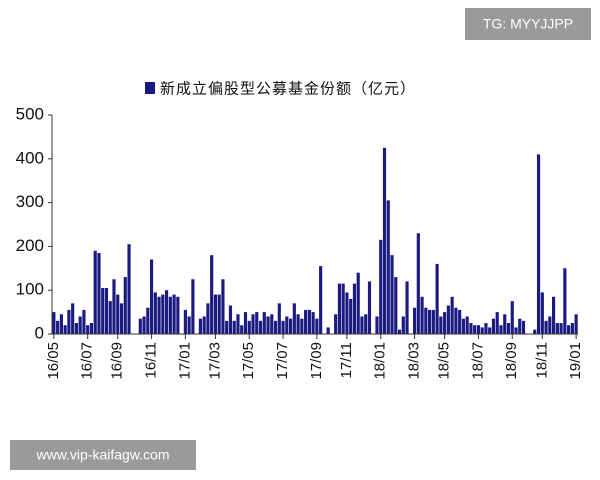 The image size is (600, 480). What do you see at coordinates (30, 113) in the screenshot?
I see `y-tick-label: 500` at bounding box center [30, 113].